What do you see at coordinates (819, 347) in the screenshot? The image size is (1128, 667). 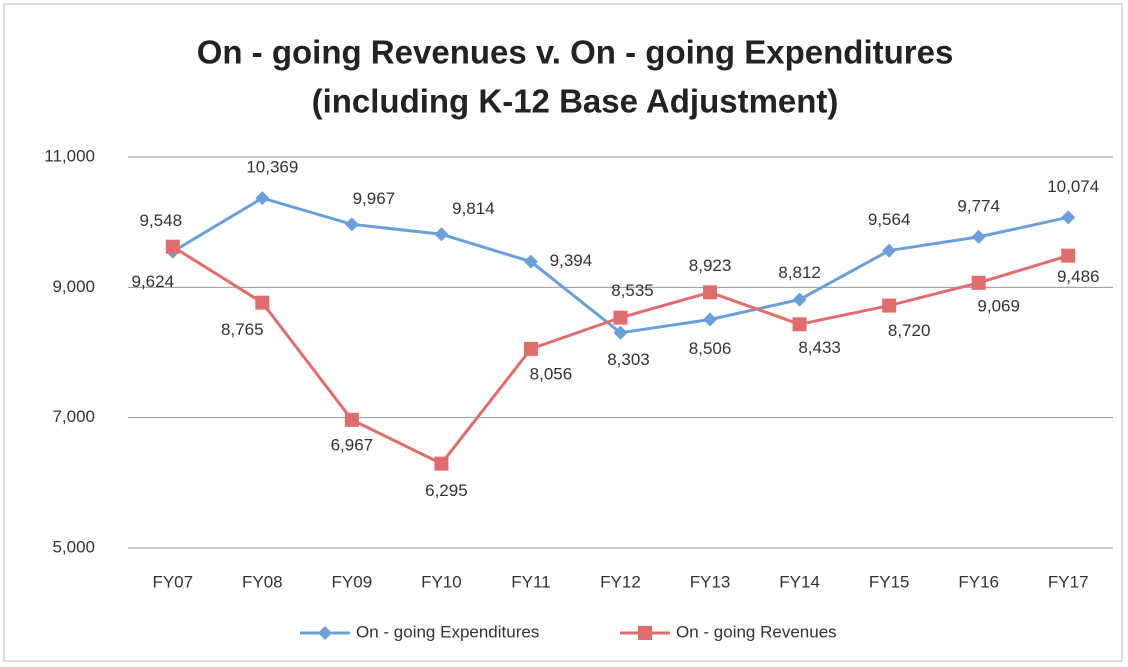 I see `data-label: 8,433` at bounding box center [819, 347].